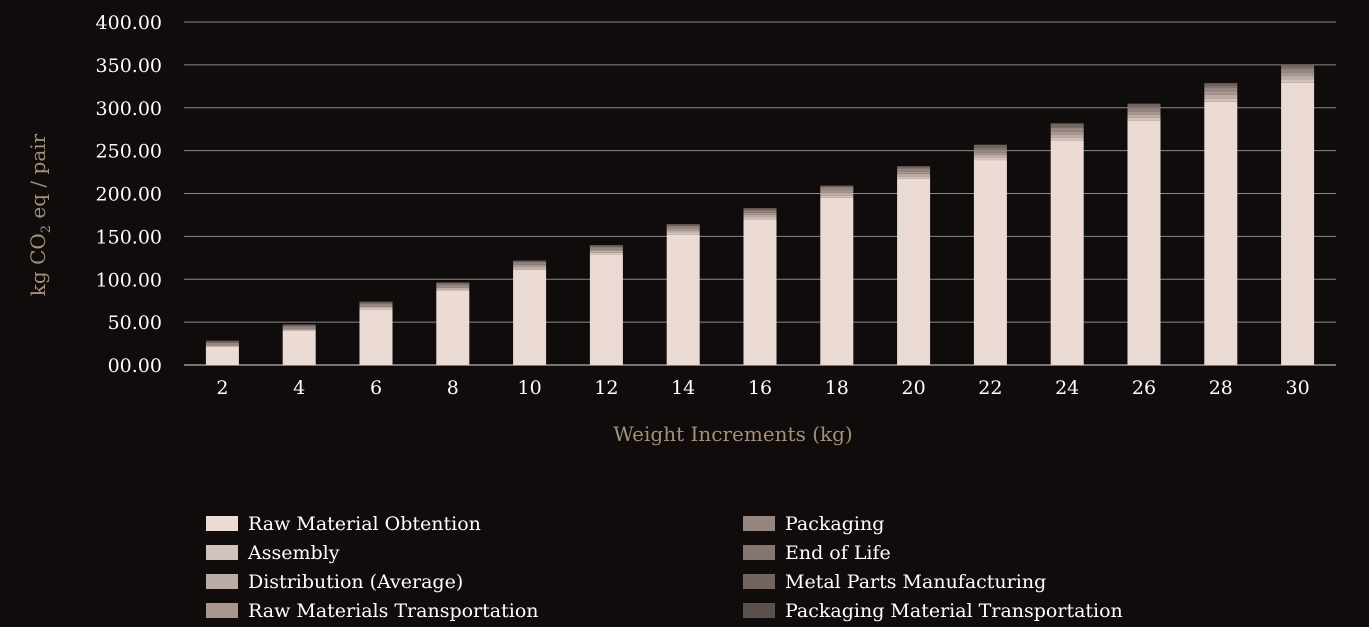  What do you see at coordinates (530, 388) in the screenshot?
I see `x-tick-label: 10` at bounding box center [530, 388].